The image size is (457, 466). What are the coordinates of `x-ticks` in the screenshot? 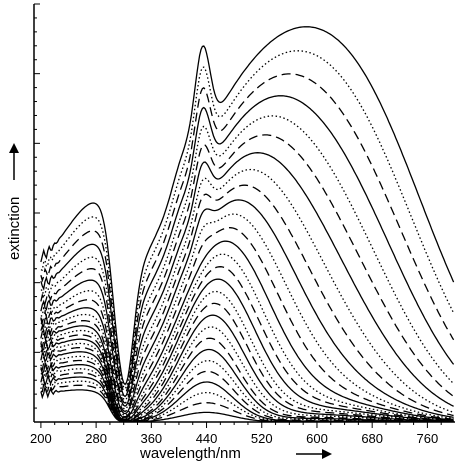 It's located at (241, 425).